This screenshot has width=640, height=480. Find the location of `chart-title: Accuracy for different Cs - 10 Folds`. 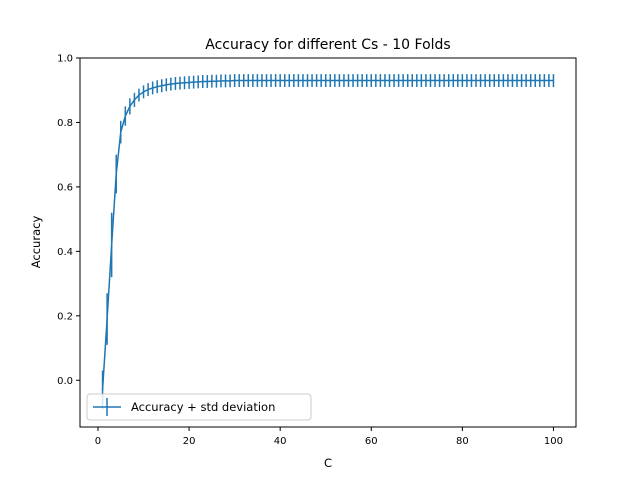

chart-title: Accuracy for different Cs - 10 Folds is located at coordinates (327, 45).